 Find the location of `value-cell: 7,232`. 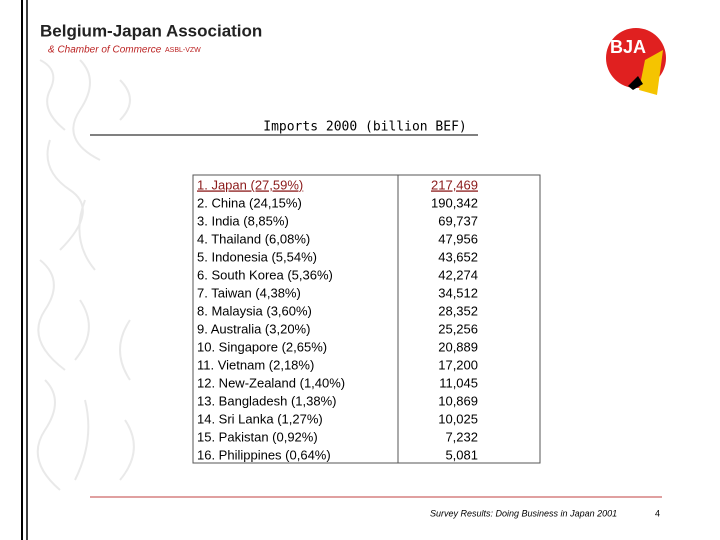

value-cell: 7,232 is located at coordinates (461, 436).